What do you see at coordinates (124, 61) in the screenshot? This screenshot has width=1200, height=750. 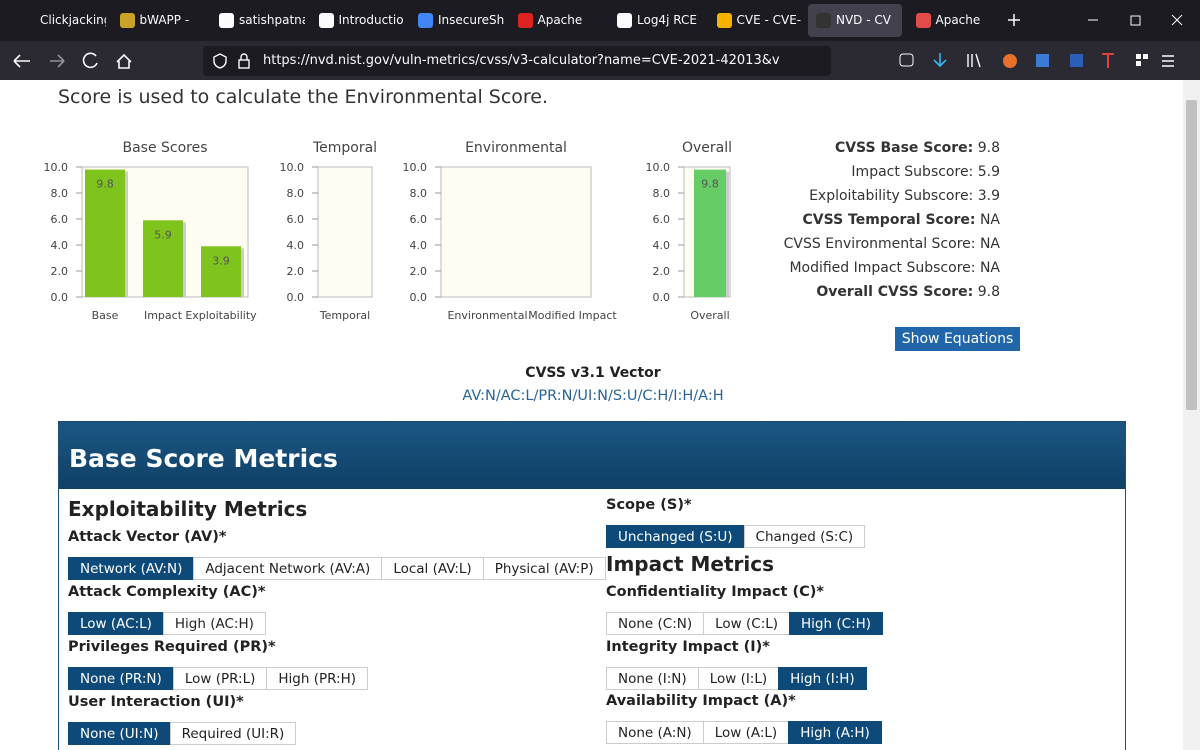 I see `home-button` at bounding box center [124, 61].